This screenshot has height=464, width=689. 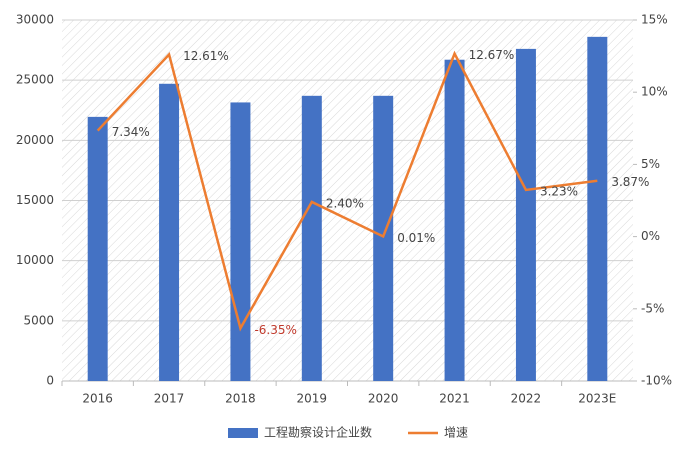 What do you see at coordinates (35, 260) in the screenshot?
I see `y-tick-label: 10000` at bounding box center [35, 260].